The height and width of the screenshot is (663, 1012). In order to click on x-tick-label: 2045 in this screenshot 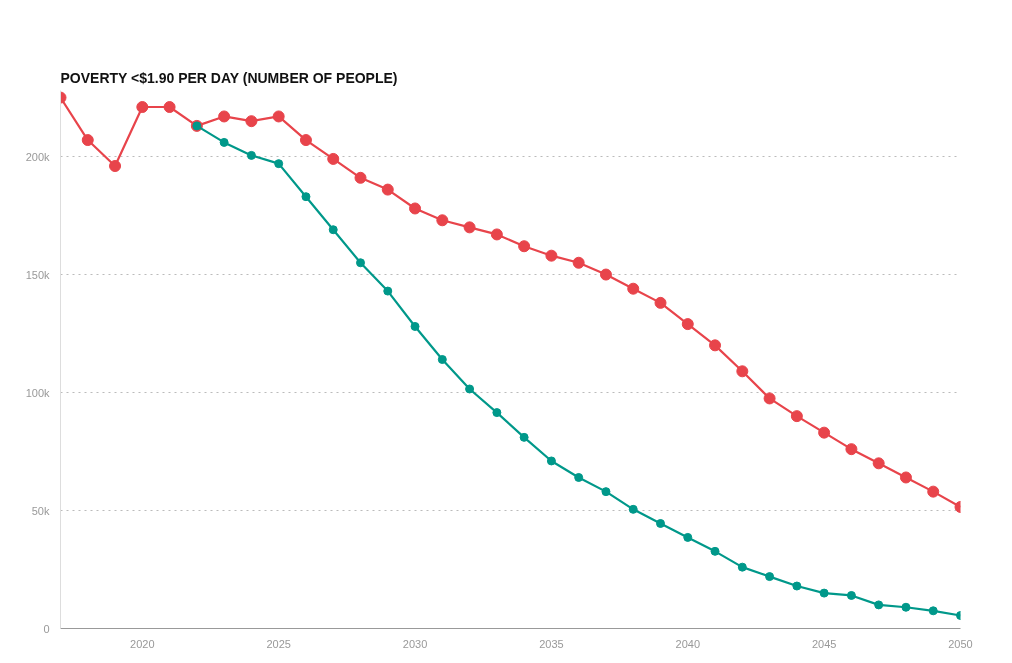, I will do `click(824, 643)`.